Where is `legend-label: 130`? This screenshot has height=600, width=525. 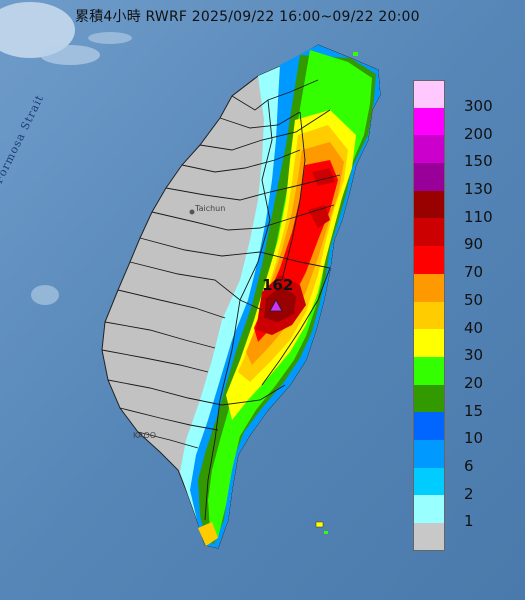 legend-label: 130 is located at coordinates (478, 189).